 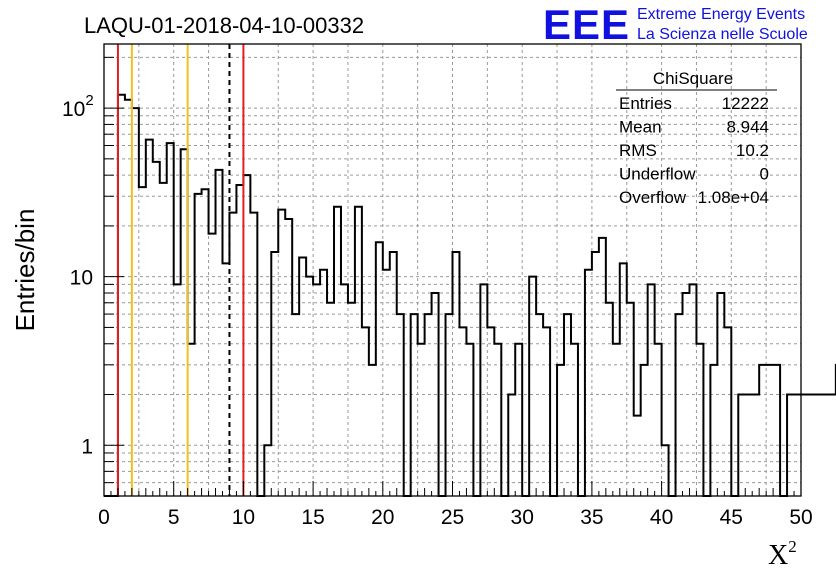 I want to click on chart-title: LAQU-01-2018-04-10-00332, so click(x=224, y=25).